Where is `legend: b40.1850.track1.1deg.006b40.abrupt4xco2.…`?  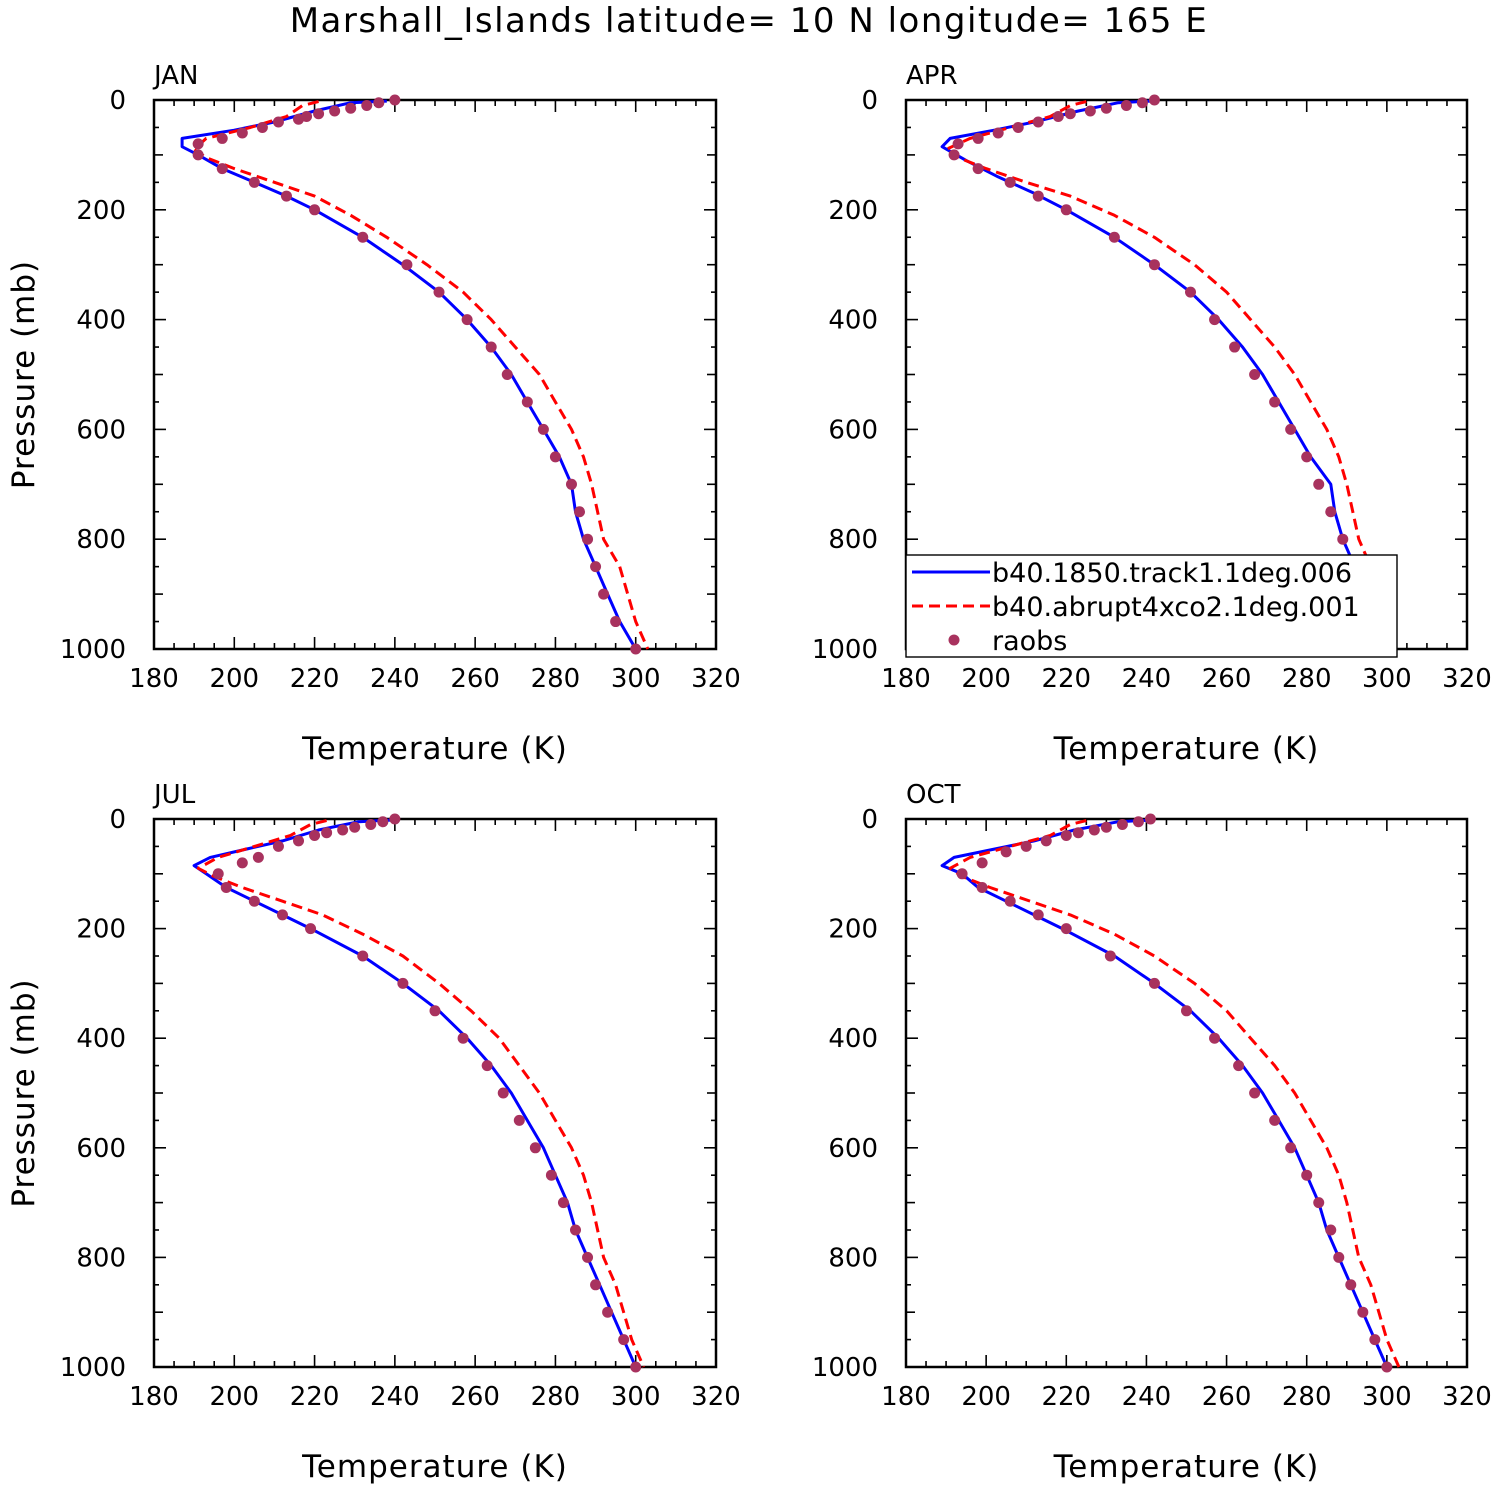
legend: b40.1850.track1.1deg.006b40.abrupt4xco2.… is located at coordinates (1151, 606).